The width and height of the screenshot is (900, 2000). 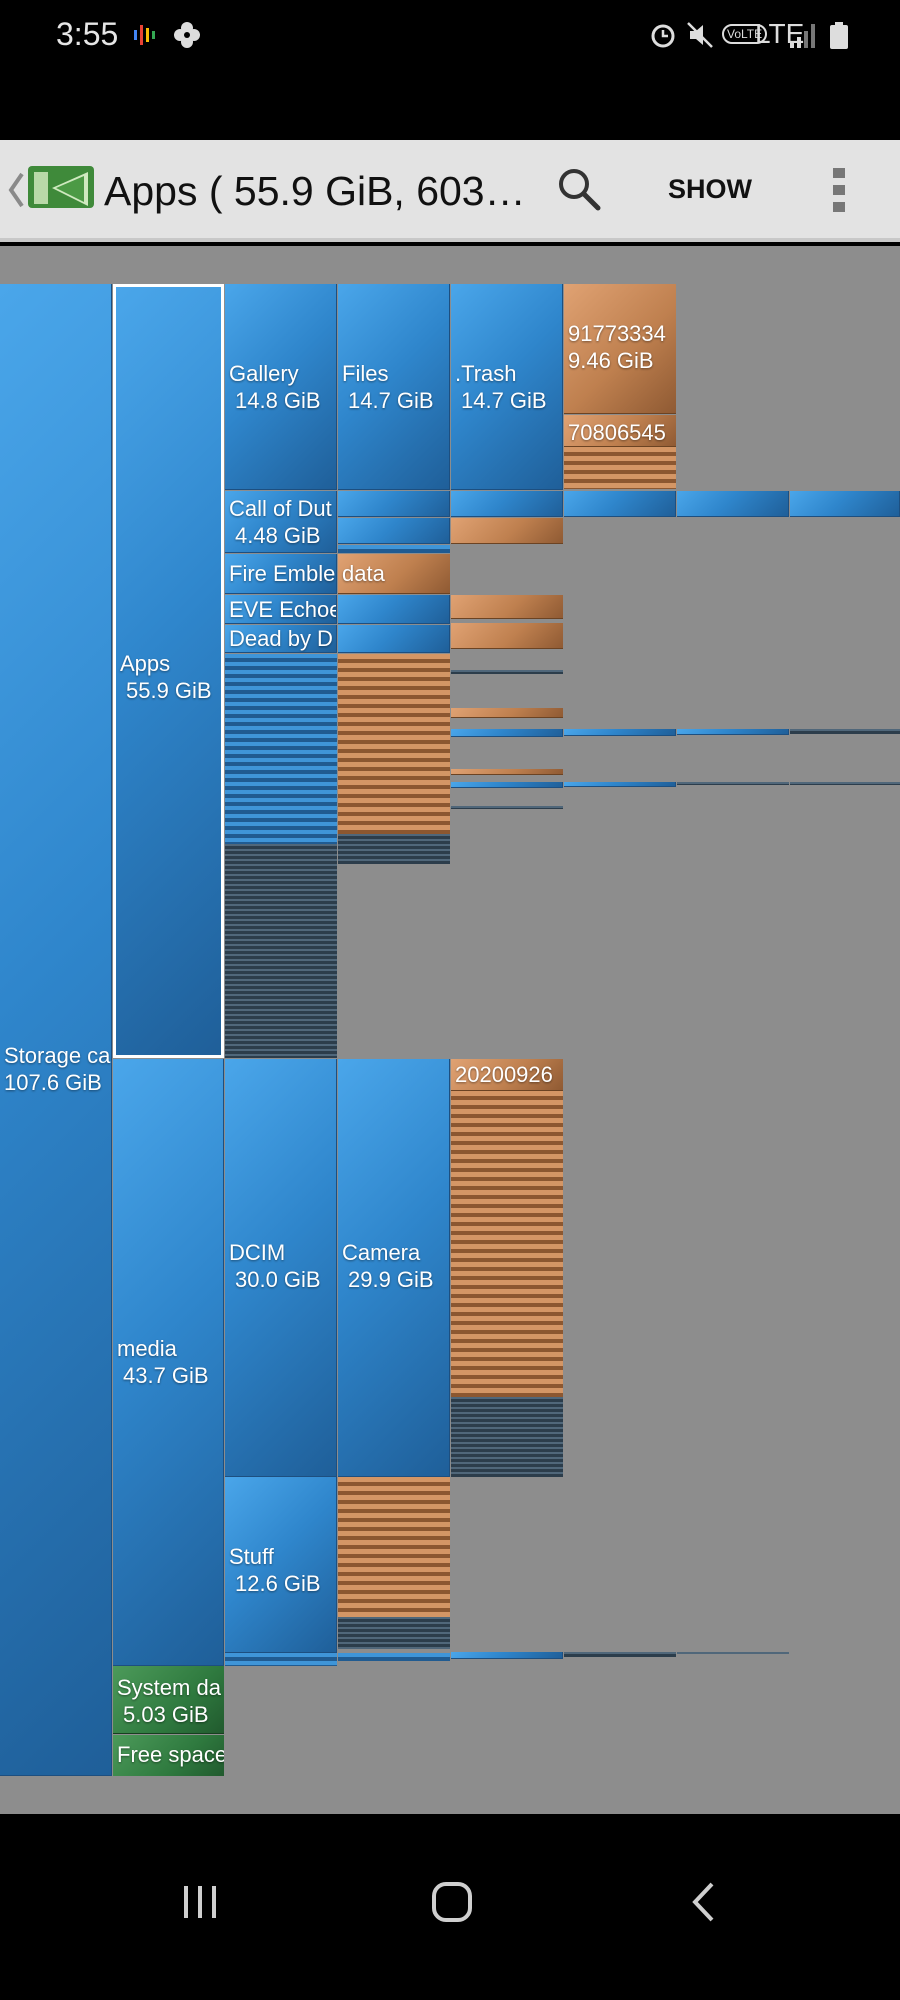 I want to click on tile-gallery-size: 14.8 GiB, so click(x=278, y=400).